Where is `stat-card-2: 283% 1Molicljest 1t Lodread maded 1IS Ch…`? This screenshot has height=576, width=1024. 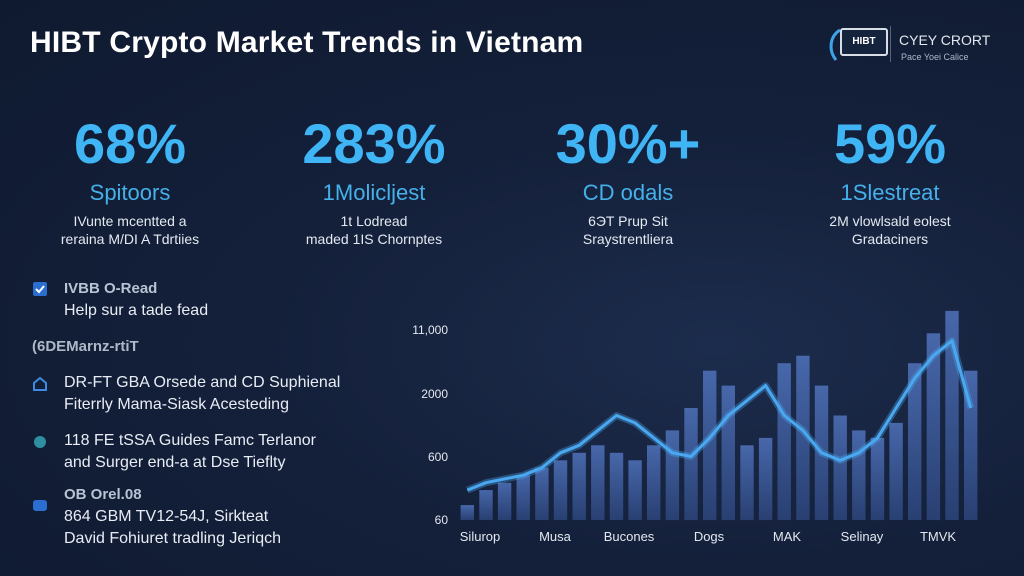 stat-card-2: 283% 1Molicljest 1t Lodread maded 1IS Ch… is located at coordinates (374, 180).